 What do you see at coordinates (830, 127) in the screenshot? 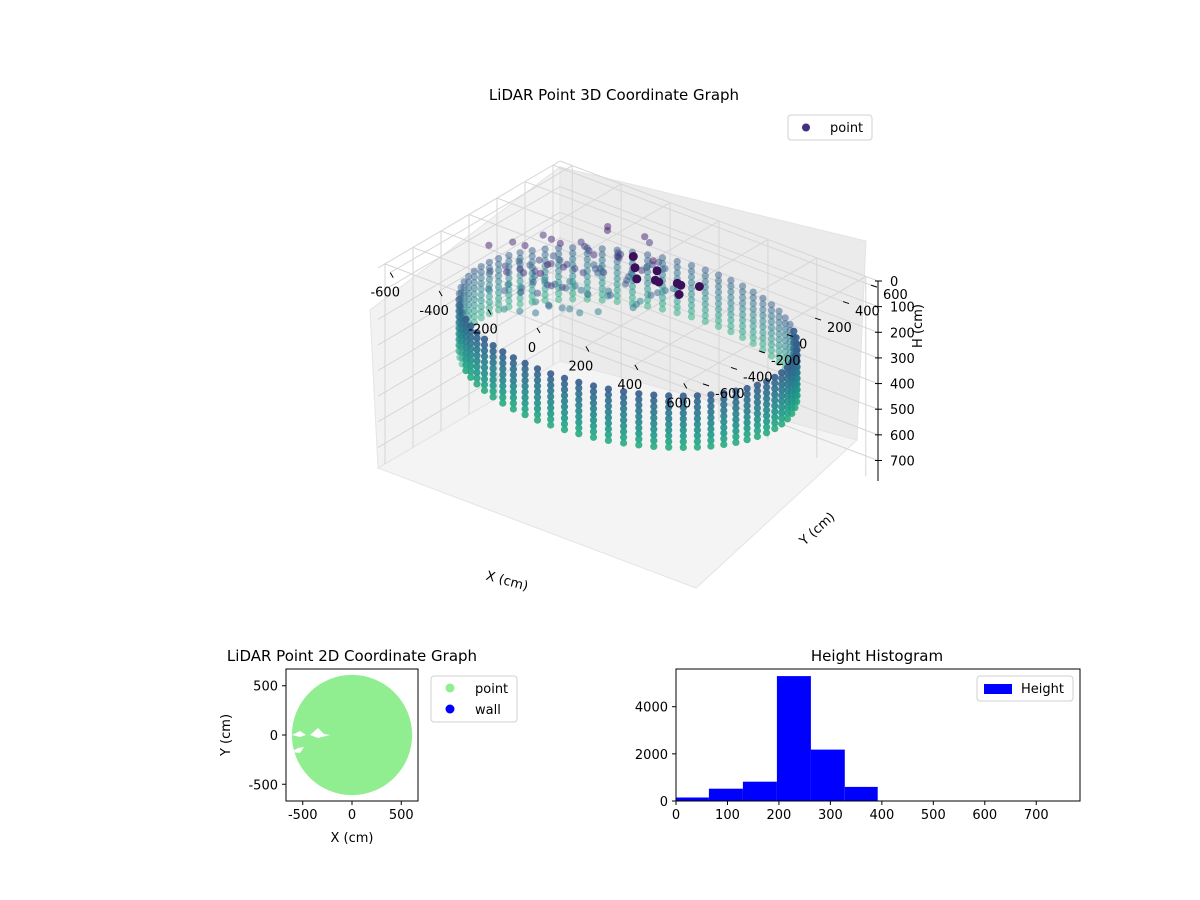
I see `legend-3d: point` at bounding box center [830, 127].